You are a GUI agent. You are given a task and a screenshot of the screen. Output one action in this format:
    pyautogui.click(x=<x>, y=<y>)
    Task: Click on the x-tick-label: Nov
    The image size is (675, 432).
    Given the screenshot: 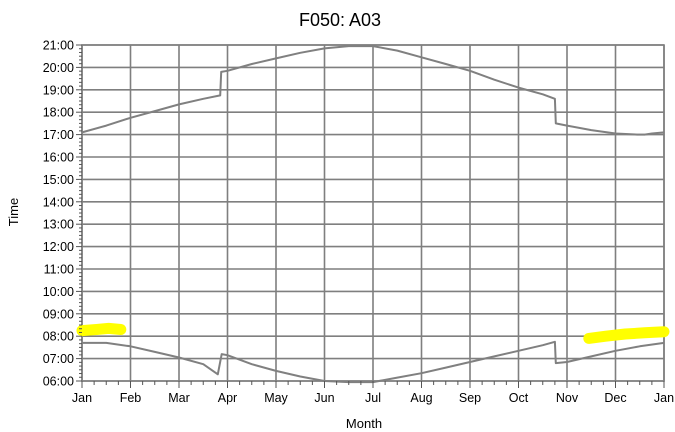 What is the action you would take?
    pyautogui.click(x=567, y=398)
    